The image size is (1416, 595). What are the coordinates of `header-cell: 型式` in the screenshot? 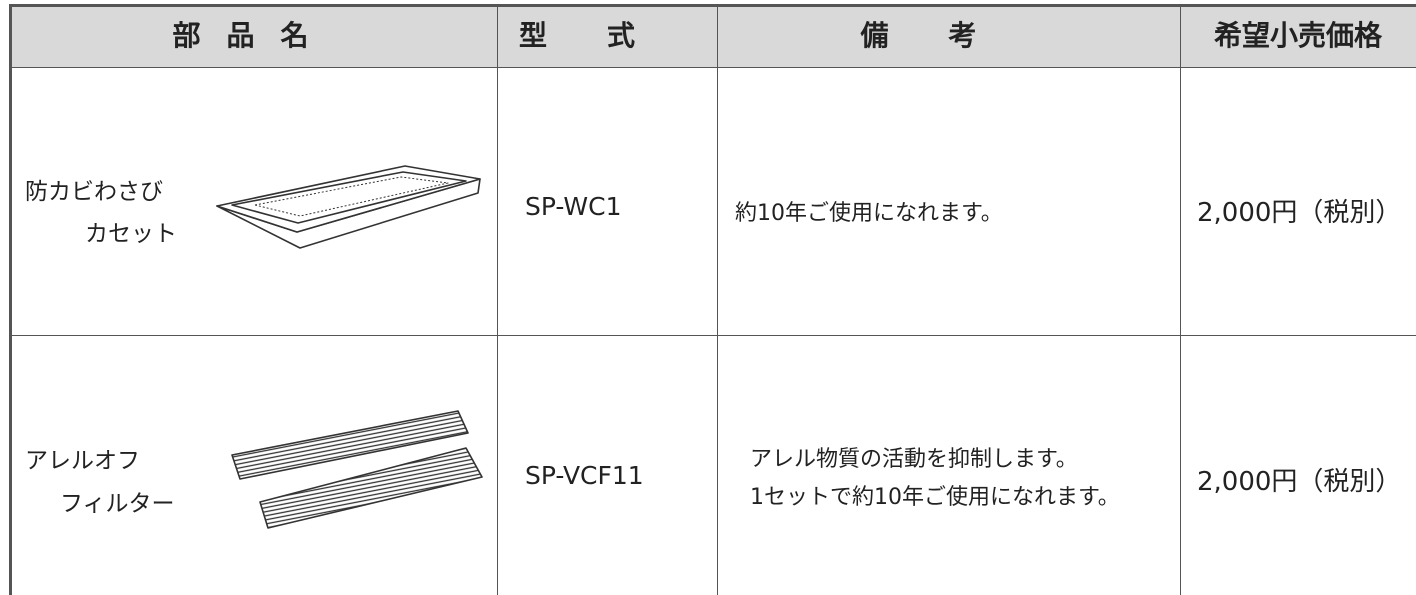 It's located at (606, 35).